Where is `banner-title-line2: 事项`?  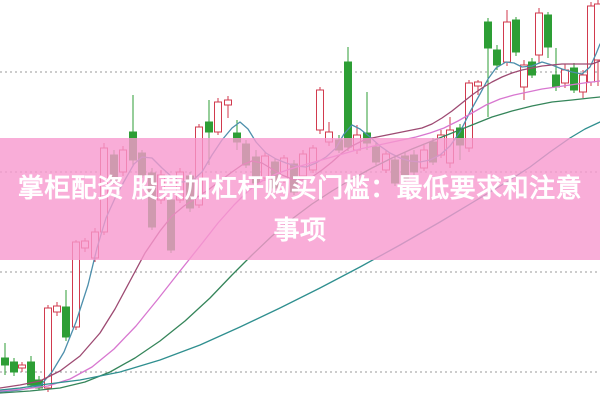 banner-title-line2: 事项 is located at coordinates (300, 230).